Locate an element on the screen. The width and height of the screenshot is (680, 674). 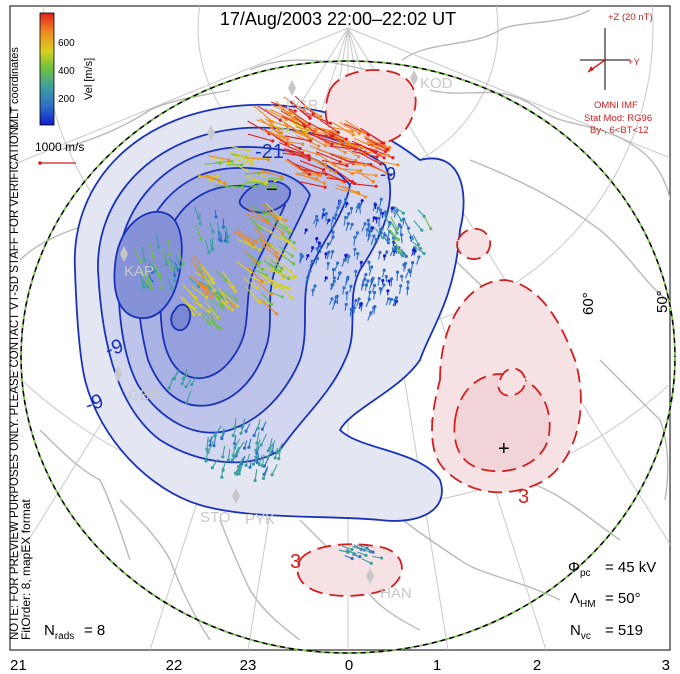
station-marker is located at coordinates (118, 374).